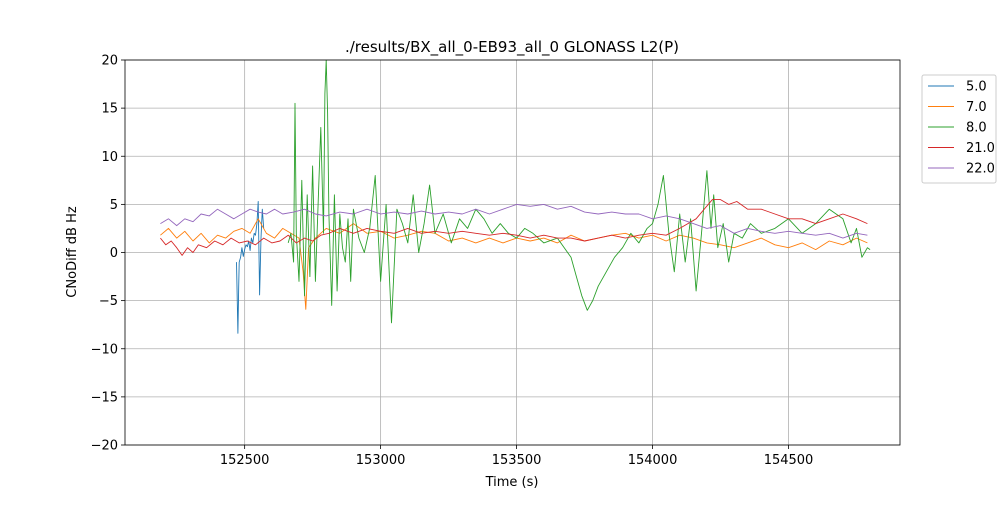 The image size is (1000, 505). I want to click on x-tick-label: 153000, so click(381, 460).